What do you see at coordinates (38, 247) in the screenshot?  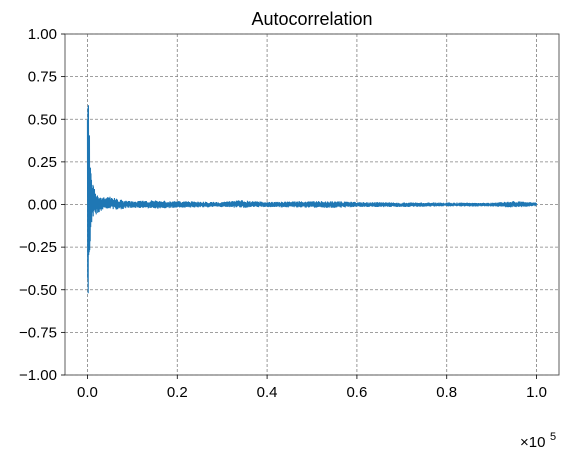 I see `y-tick-label: −0.25` at bounding box center [38, 247].